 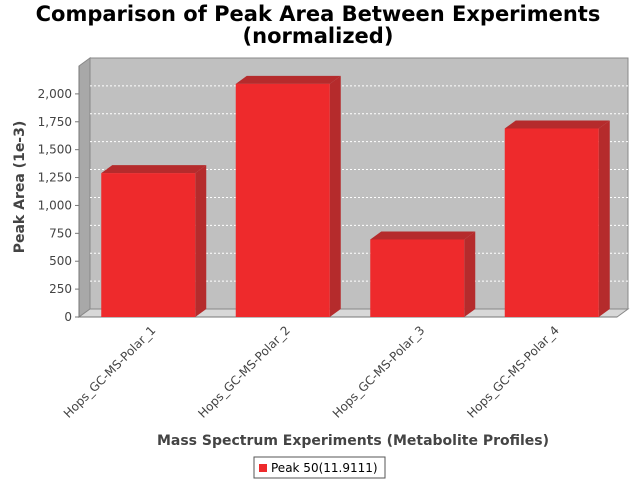 What do you see at coordinates (60, 289) in the screenshot?
I see `y-tick-label: 250` at bounding box center [60, 289].